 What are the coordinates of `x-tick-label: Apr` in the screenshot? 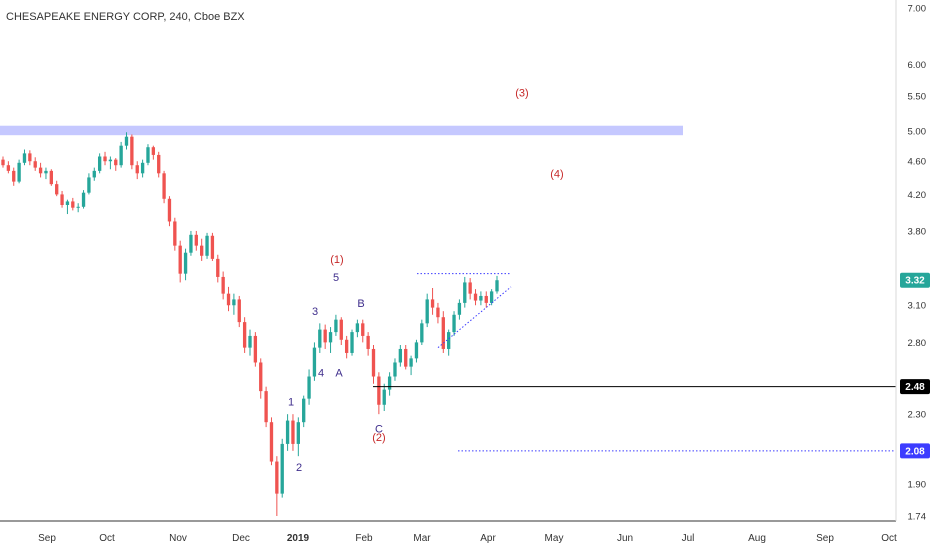 It's located at (488, 538).